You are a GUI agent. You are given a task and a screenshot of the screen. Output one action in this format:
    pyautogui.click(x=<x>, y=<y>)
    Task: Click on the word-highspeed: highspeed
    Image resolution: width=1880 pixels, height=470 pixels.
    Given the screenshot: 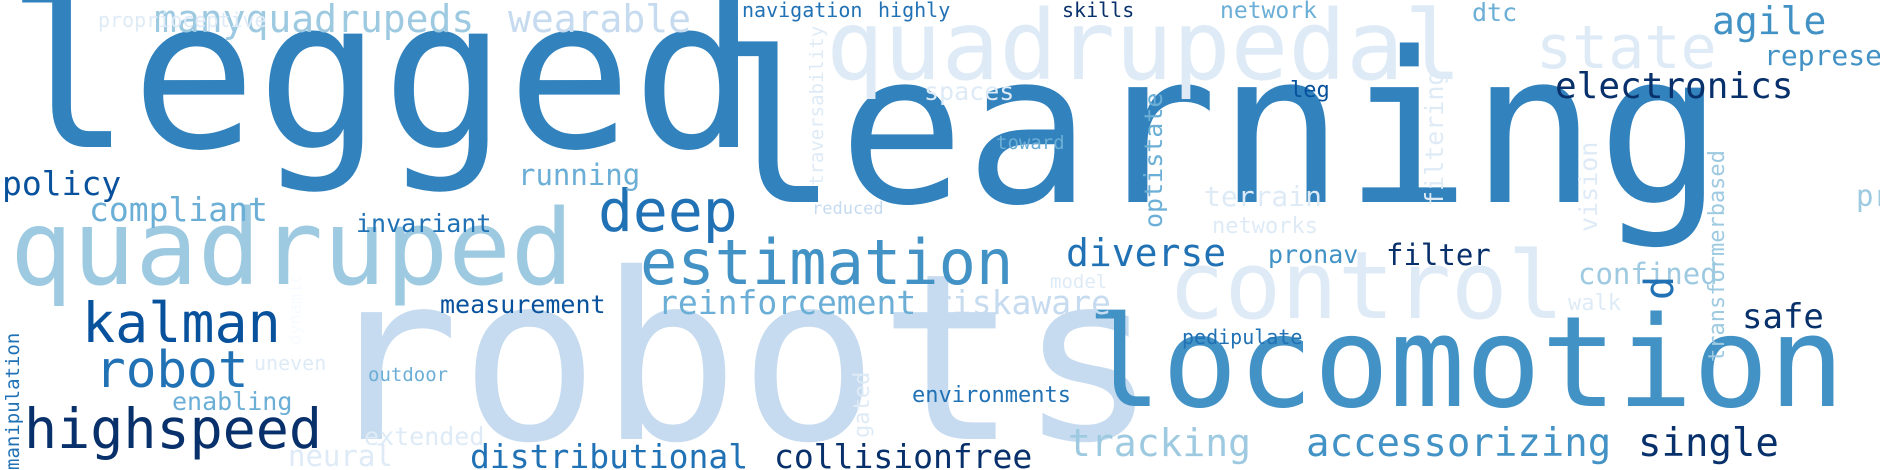 What is the action you would take?
    pyautogui.click(x=173, y=429)
    